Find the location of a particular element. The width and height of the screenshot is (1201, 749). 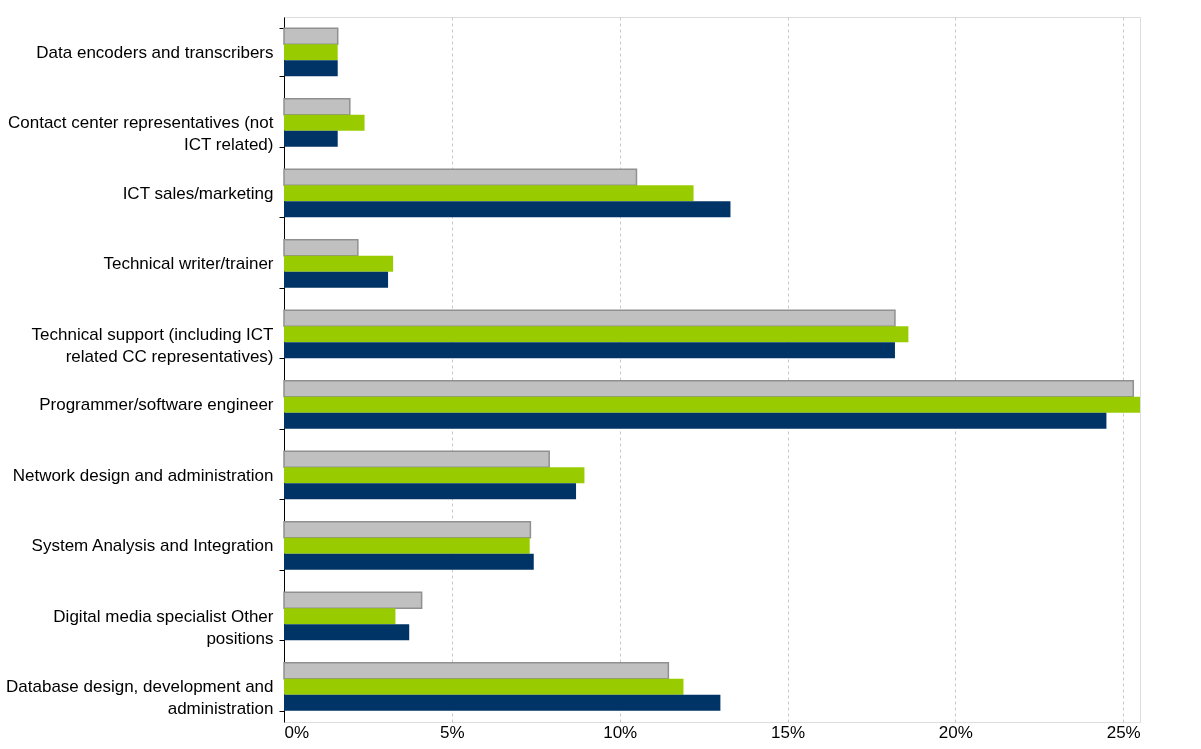

y-tick-label: Database design, development and administration is located at coordinates (140, 698).